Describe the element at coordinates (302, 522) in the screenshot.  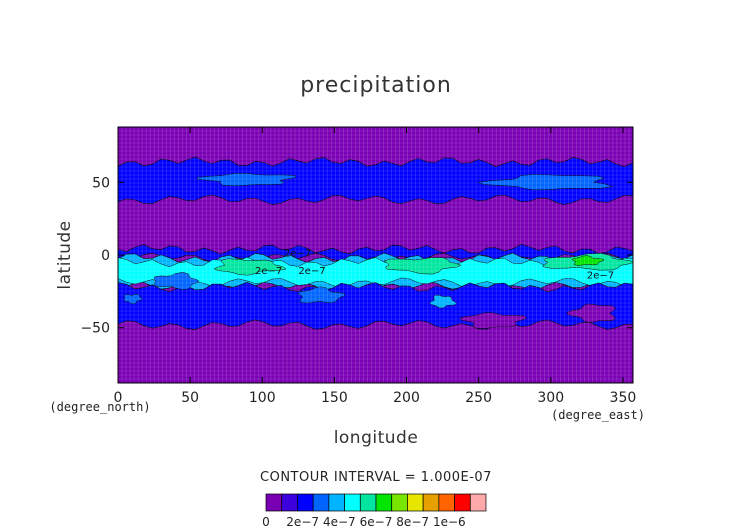
I see `colorbar-tick-label: 2e−7` at that location.